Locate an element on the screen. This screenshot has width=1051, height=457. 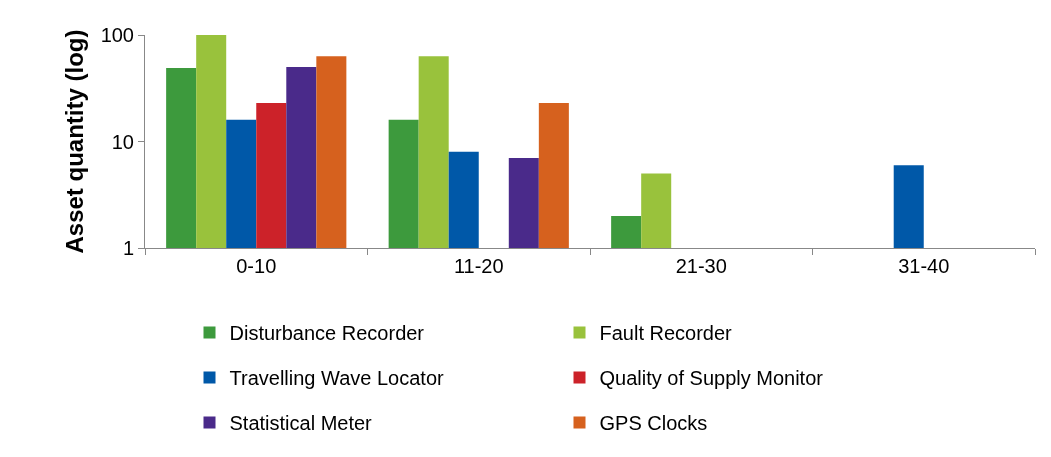
y-tick-label: 1 is located at coordinates (128, 248).